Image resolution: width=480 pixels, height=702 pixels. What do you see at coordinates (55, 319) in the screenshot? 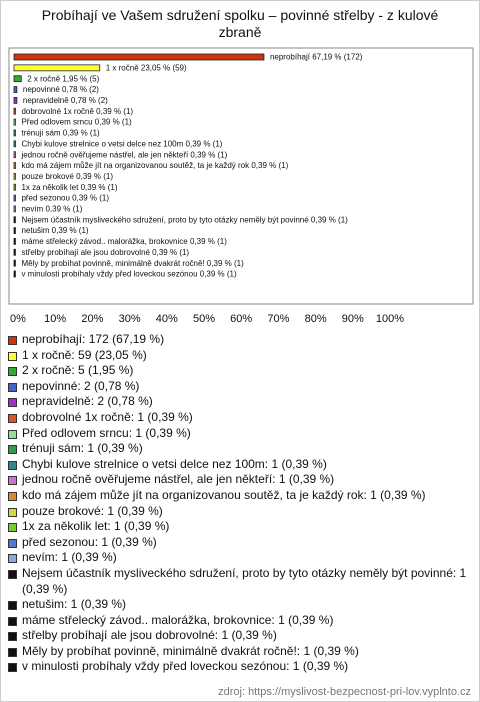
I see `x-tick-label: 10%` at bounding box center [55, 319].